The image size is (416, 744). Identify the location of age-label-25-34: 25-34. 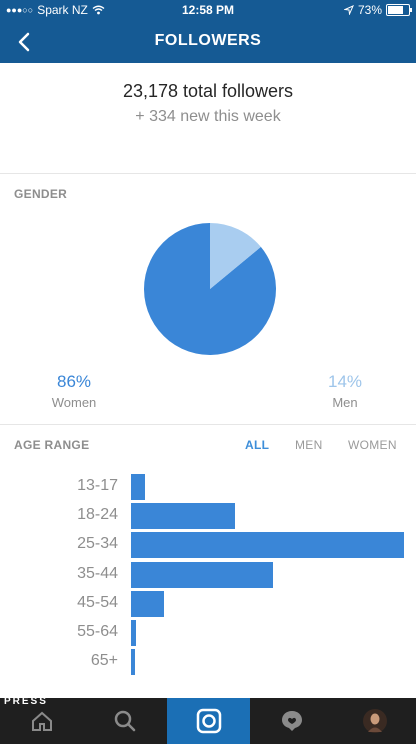
(97, 544).